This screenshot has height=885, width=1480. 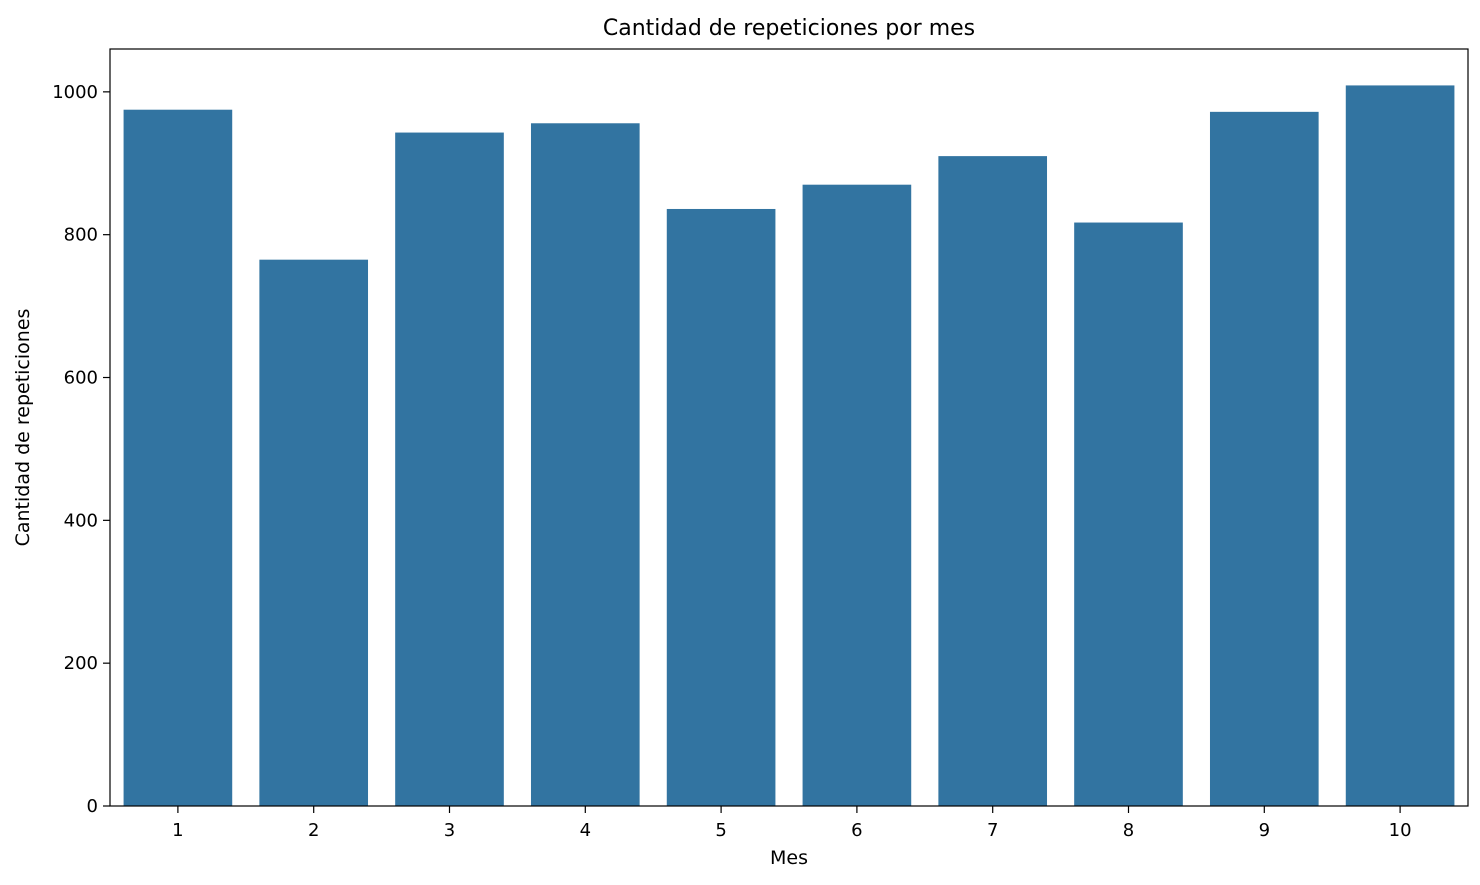 What do you see at coordinates (1400, 830) in the screenshot?
I see `x-tick-label: 10` at bounding box center [1400, 830].